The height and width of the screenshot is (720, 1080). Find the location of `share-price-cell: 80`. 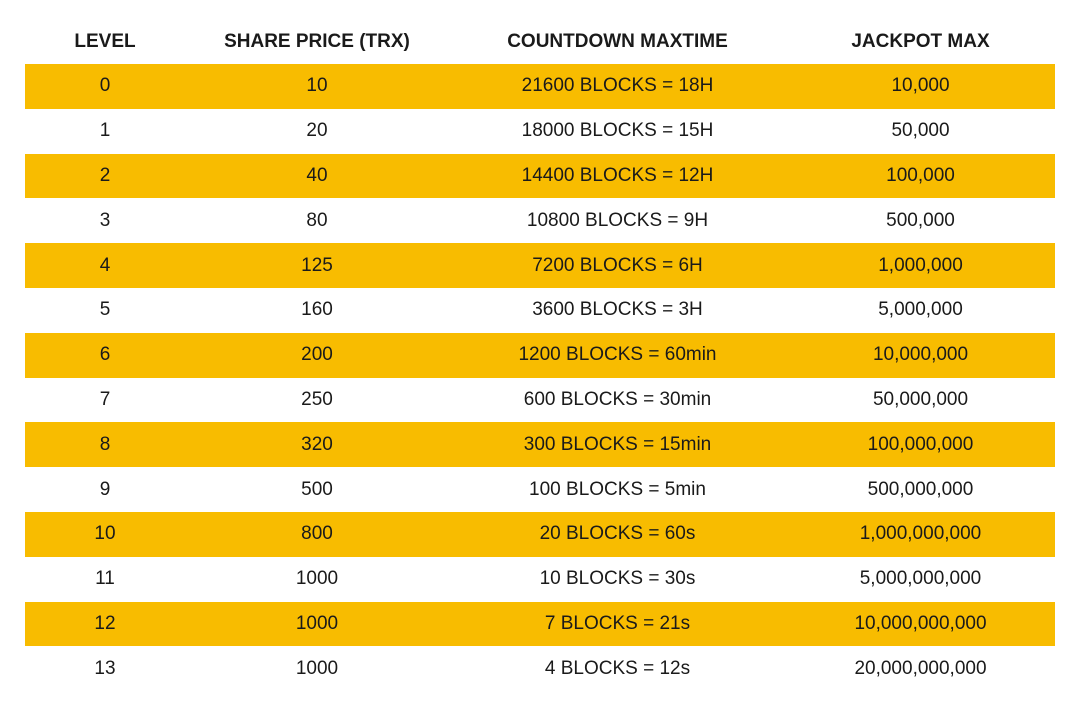

share-price-cell: 80 is located at coordinates (317, 220).